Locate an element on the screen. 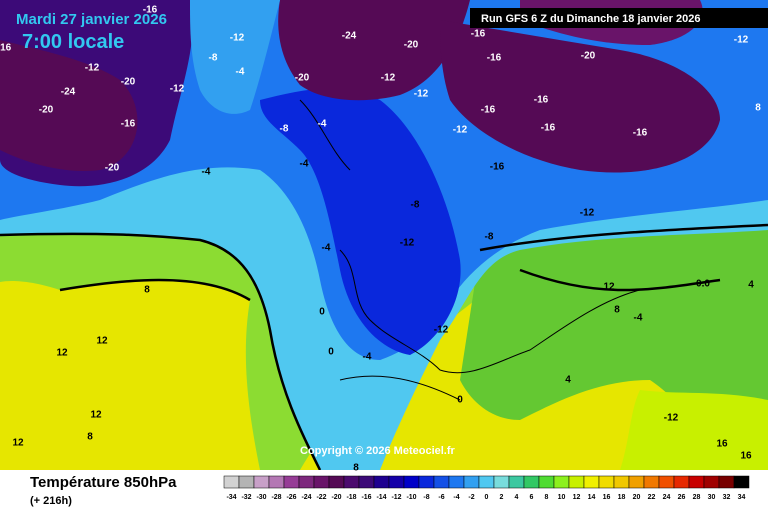 The width and height of the screenshot is (768, 517). legend-tick-label: -10 is located at coordinates (411, 497).